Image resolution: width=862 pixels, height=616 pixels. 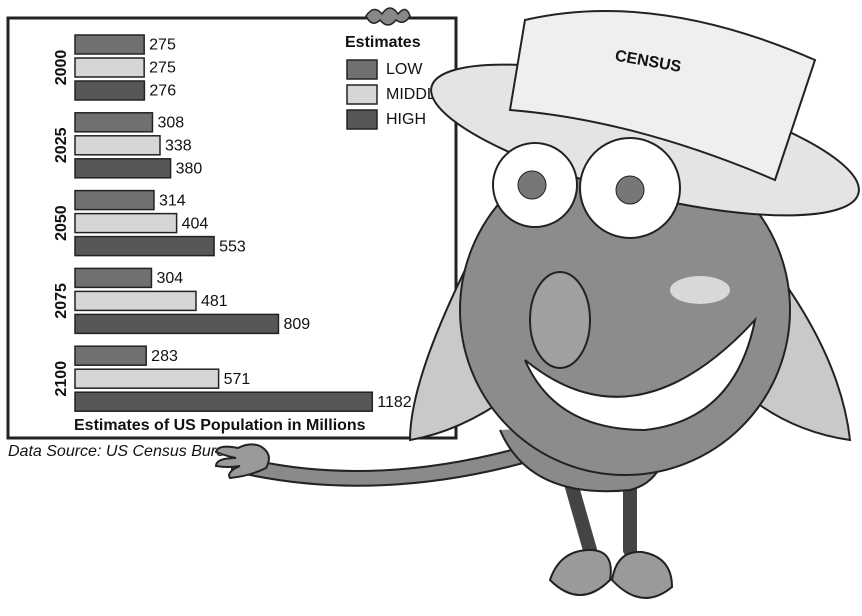 What do you see at coordinates (214, 301) in the screenshot?
I see `value-label: 481` at bounding box center [214, 301].